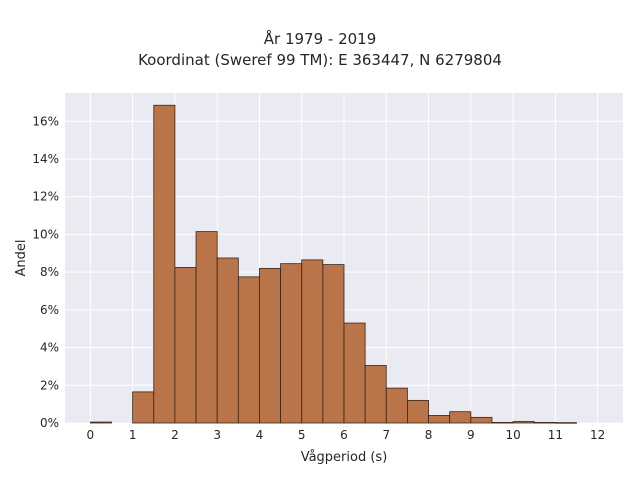 Image resolution: width=640 pixels, height=480 pixels. Describe the element at coordinates (386, 435) in the screenshot. I see `x-tick-label: 7` at that location.